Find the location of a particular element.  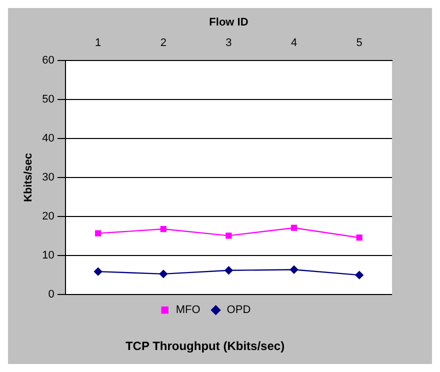

x-tick-label: 1 is located at coordinates (98, 42).